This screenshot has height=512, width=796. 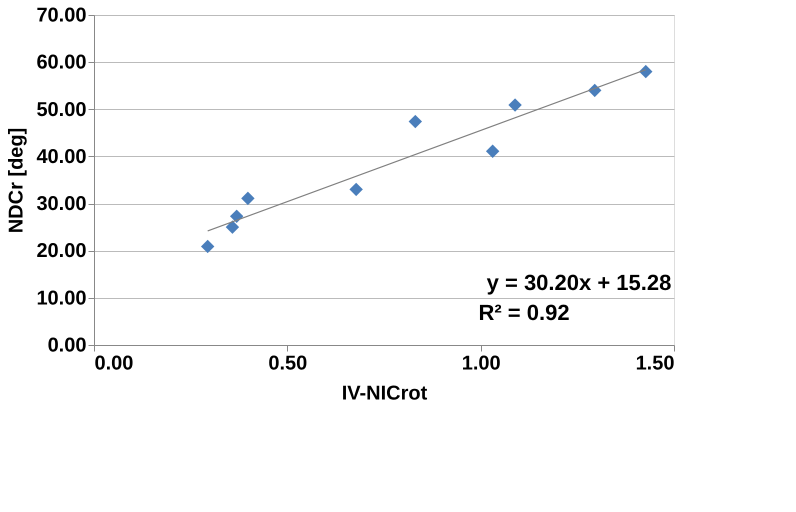 What do you see at coordinates (16, 181) in the screenshot?
I see `y-axis-title: NDCr [deg]` at bounding box center [16, 181].